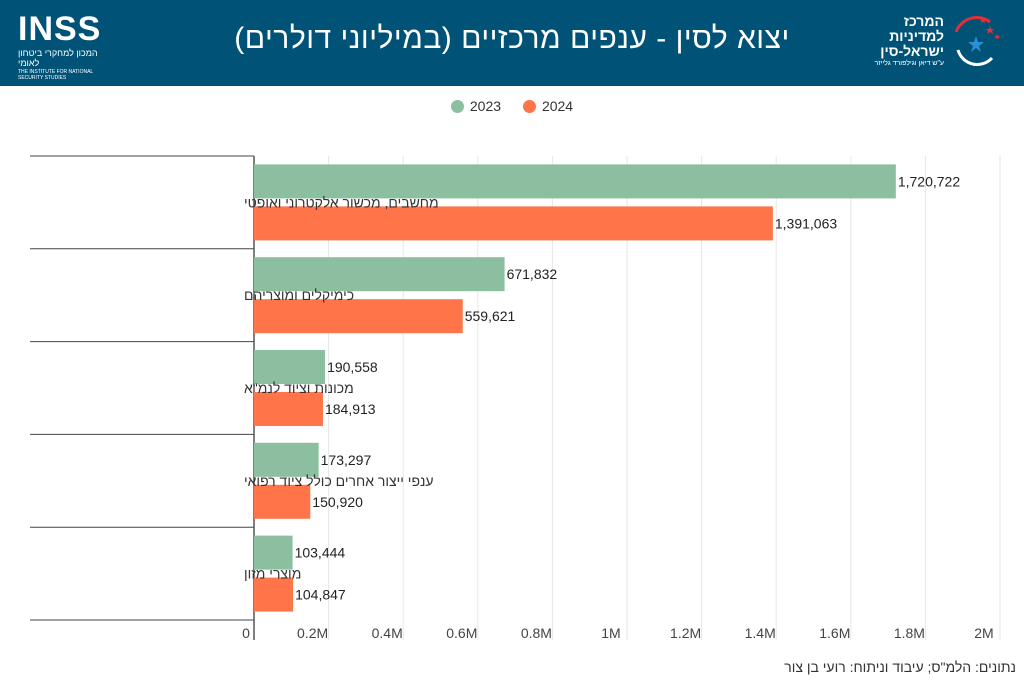  I want to click on category-label: מכונות וציוד לנמ"א, so click(299, 388).